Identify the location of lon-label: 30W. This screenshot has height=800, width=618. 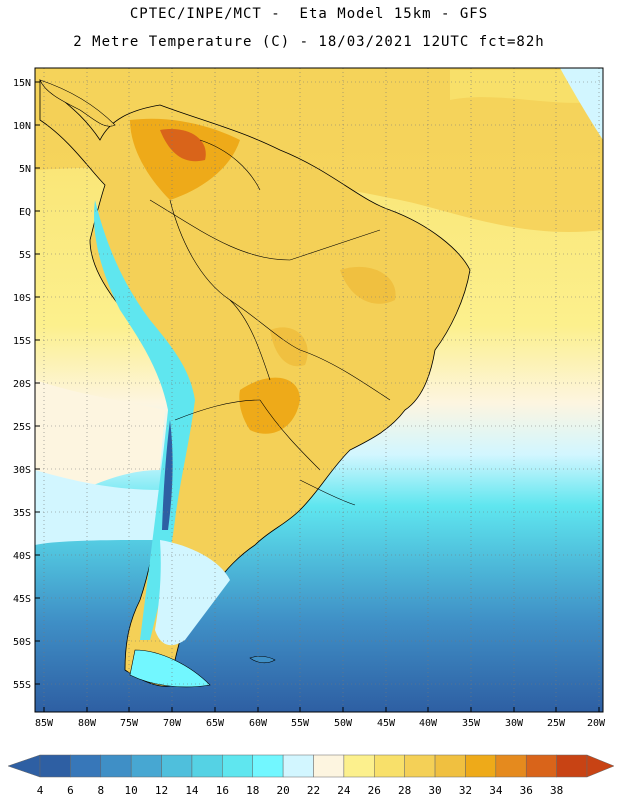
(514, 723).